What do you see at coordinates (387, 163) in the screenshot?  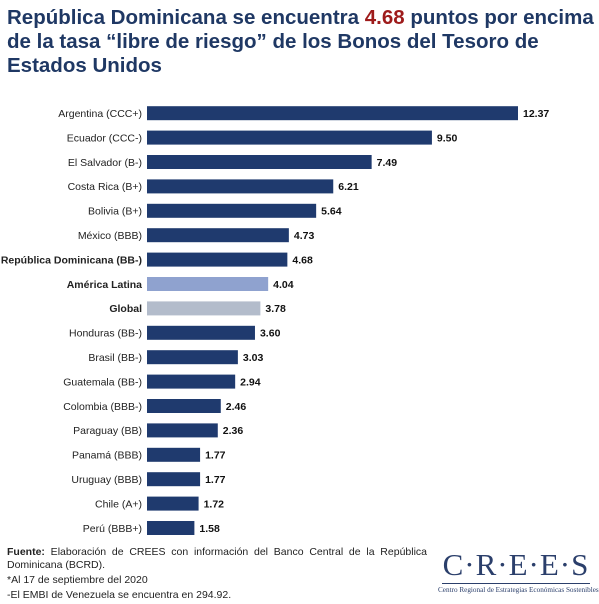 I see `value-label-el-salvador-b: 7.49` at bounding box center [387, 163].